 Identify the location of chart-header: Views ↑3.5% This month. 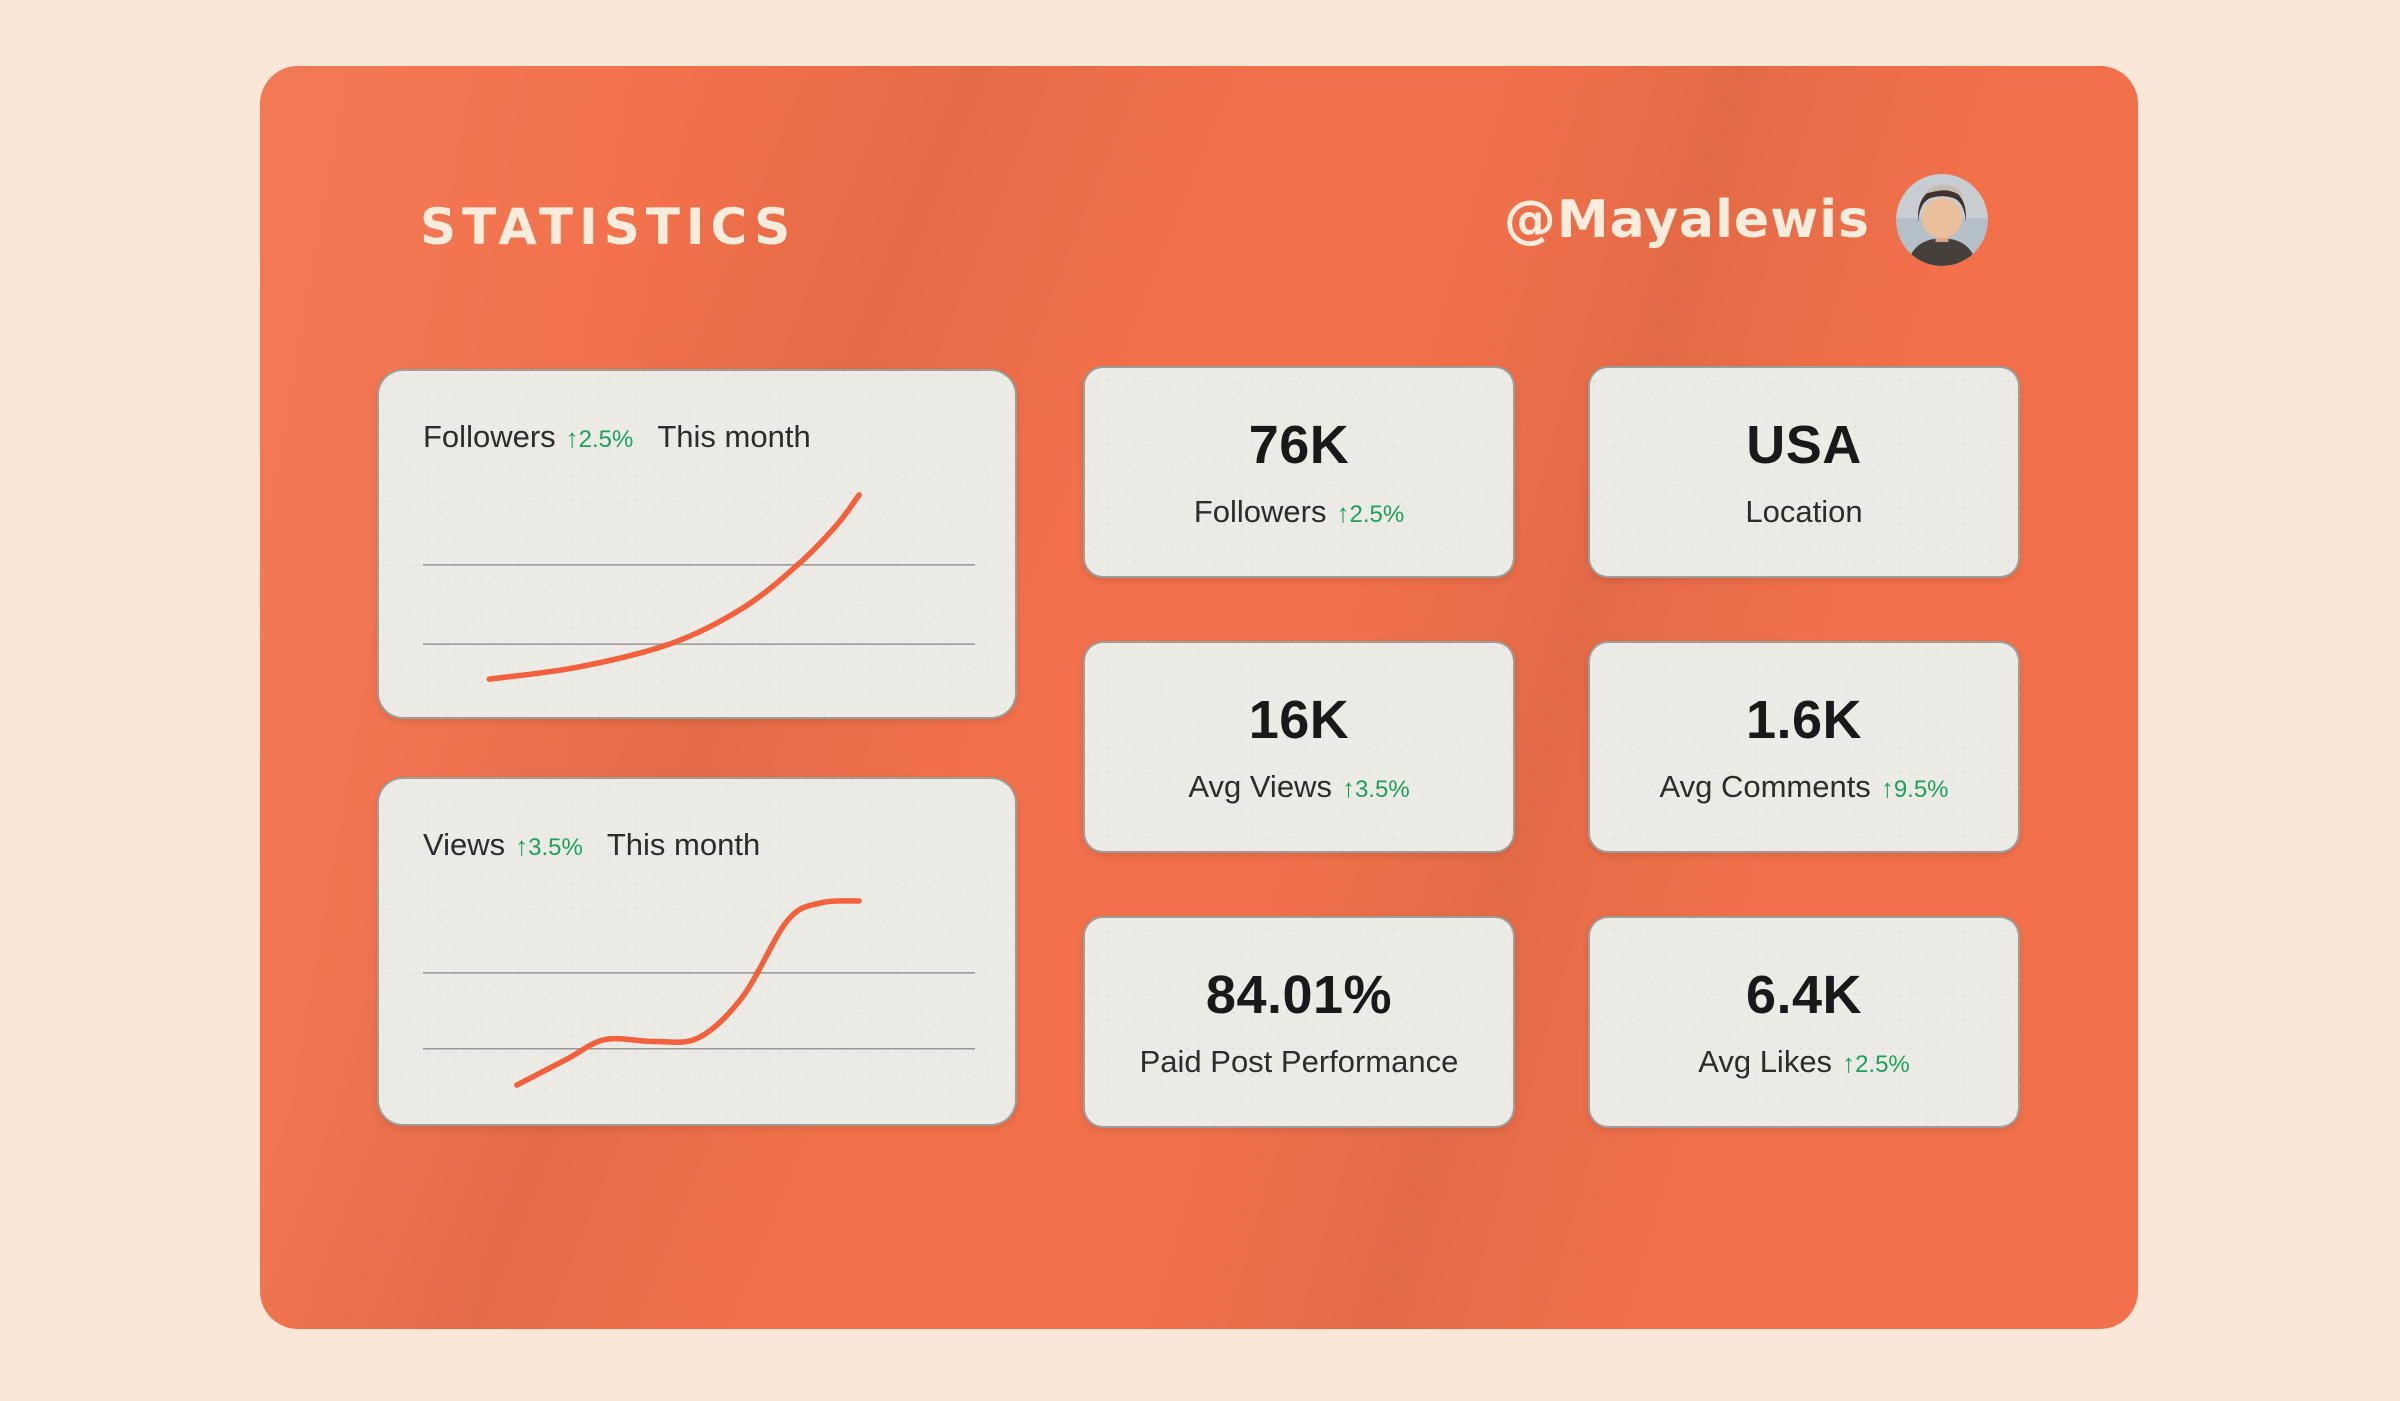
(704, 845).